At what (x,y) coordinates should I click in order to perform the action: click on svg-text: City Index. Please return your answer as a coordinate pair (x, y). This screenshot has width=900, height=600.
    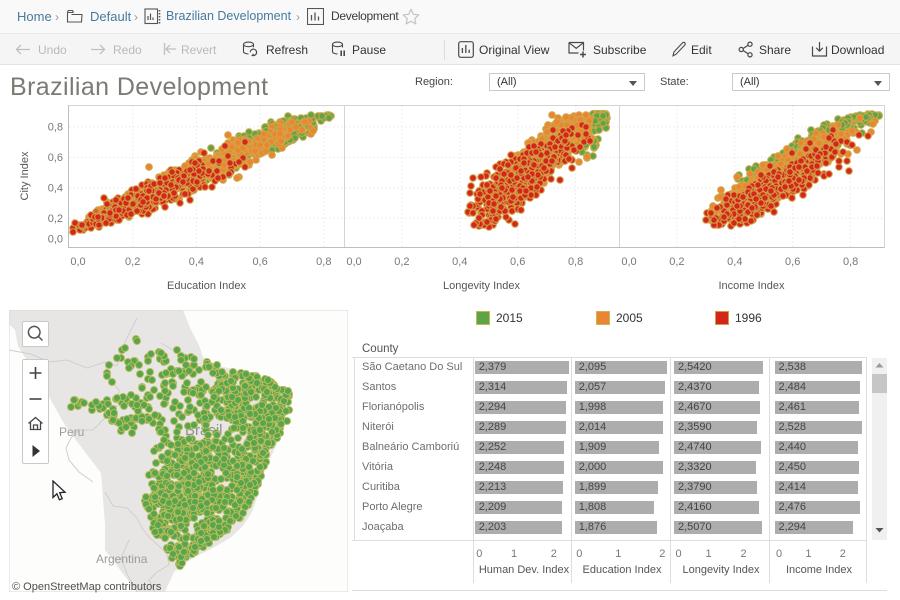
    Looking at the image, I should click on (25, 175).